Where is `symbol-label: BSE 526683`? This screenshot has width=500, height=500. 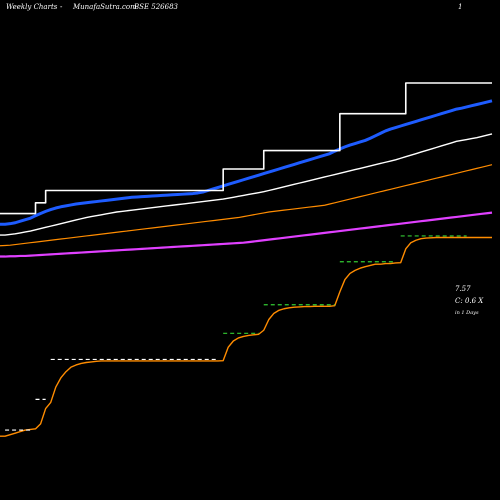
symbol-label: BSE 526683 is located at coordinates (156, 7).